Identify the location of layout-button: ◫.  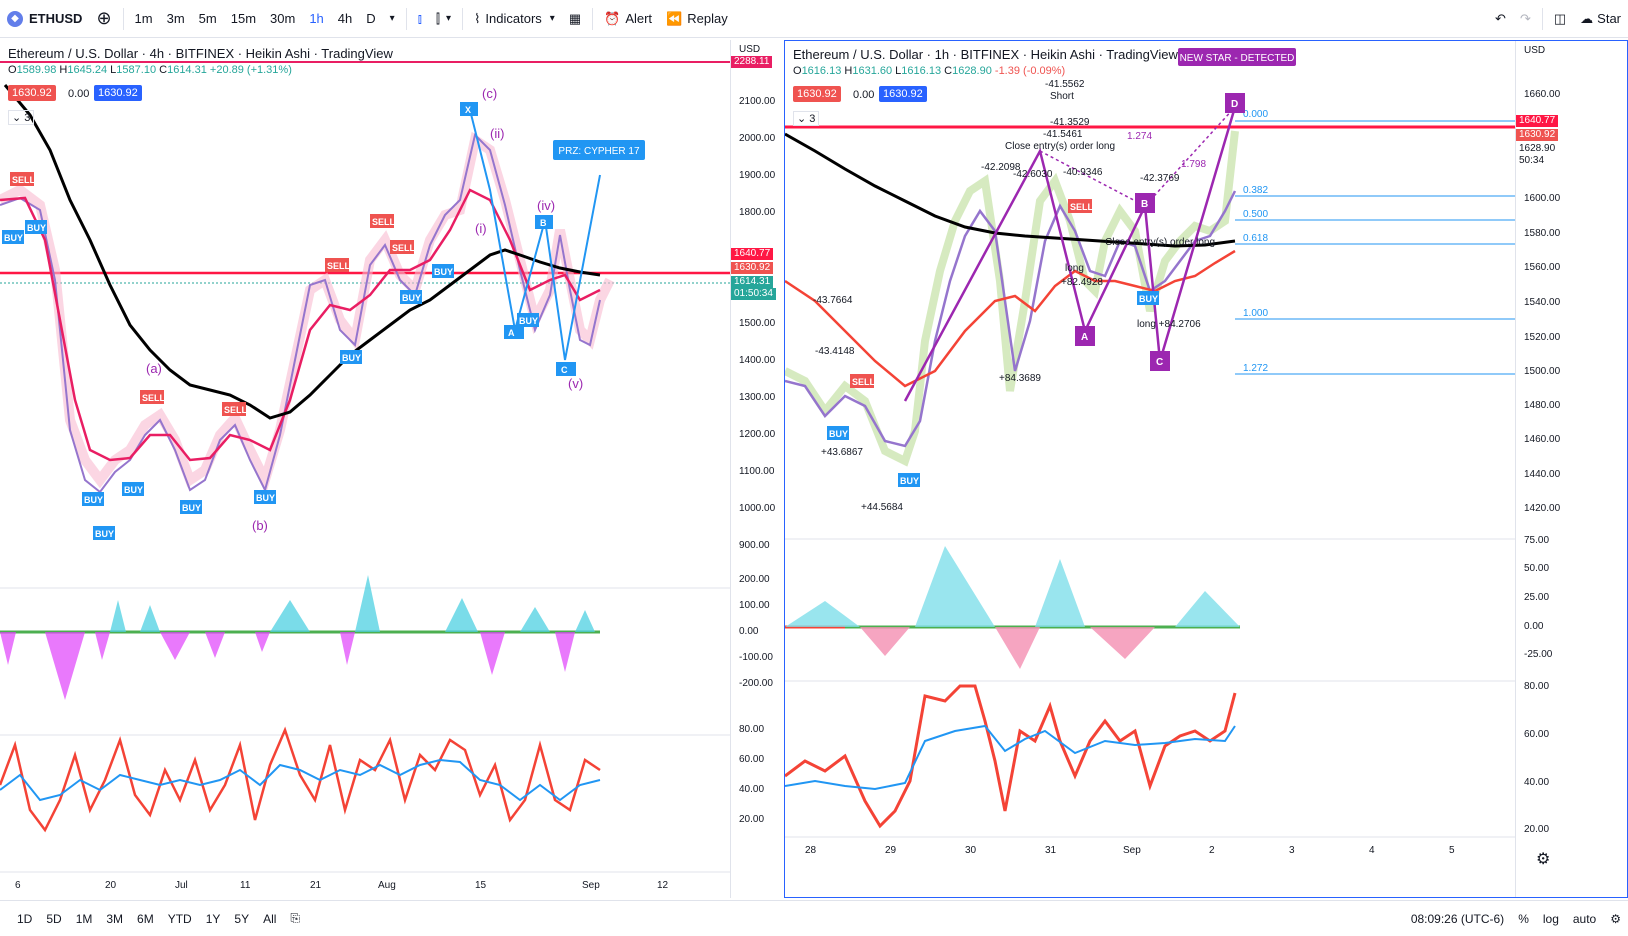
(1560, 19).